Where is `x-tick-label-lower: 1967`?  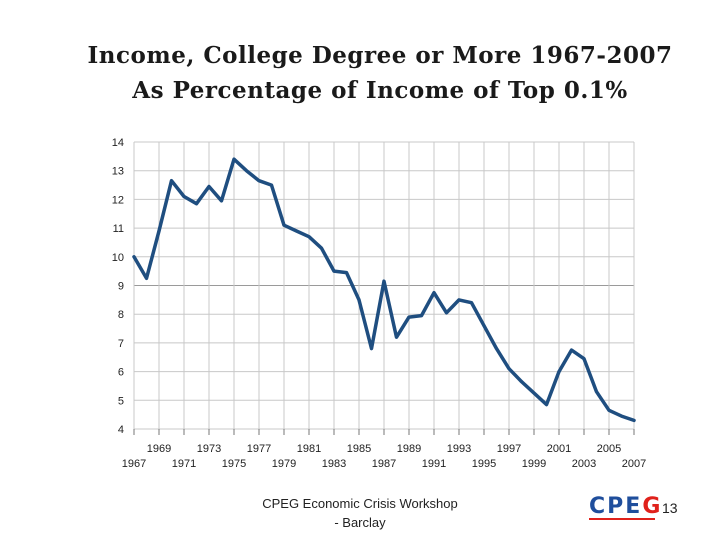 x-tick-label-lower: 1967 is located at coordinates (134, 464).